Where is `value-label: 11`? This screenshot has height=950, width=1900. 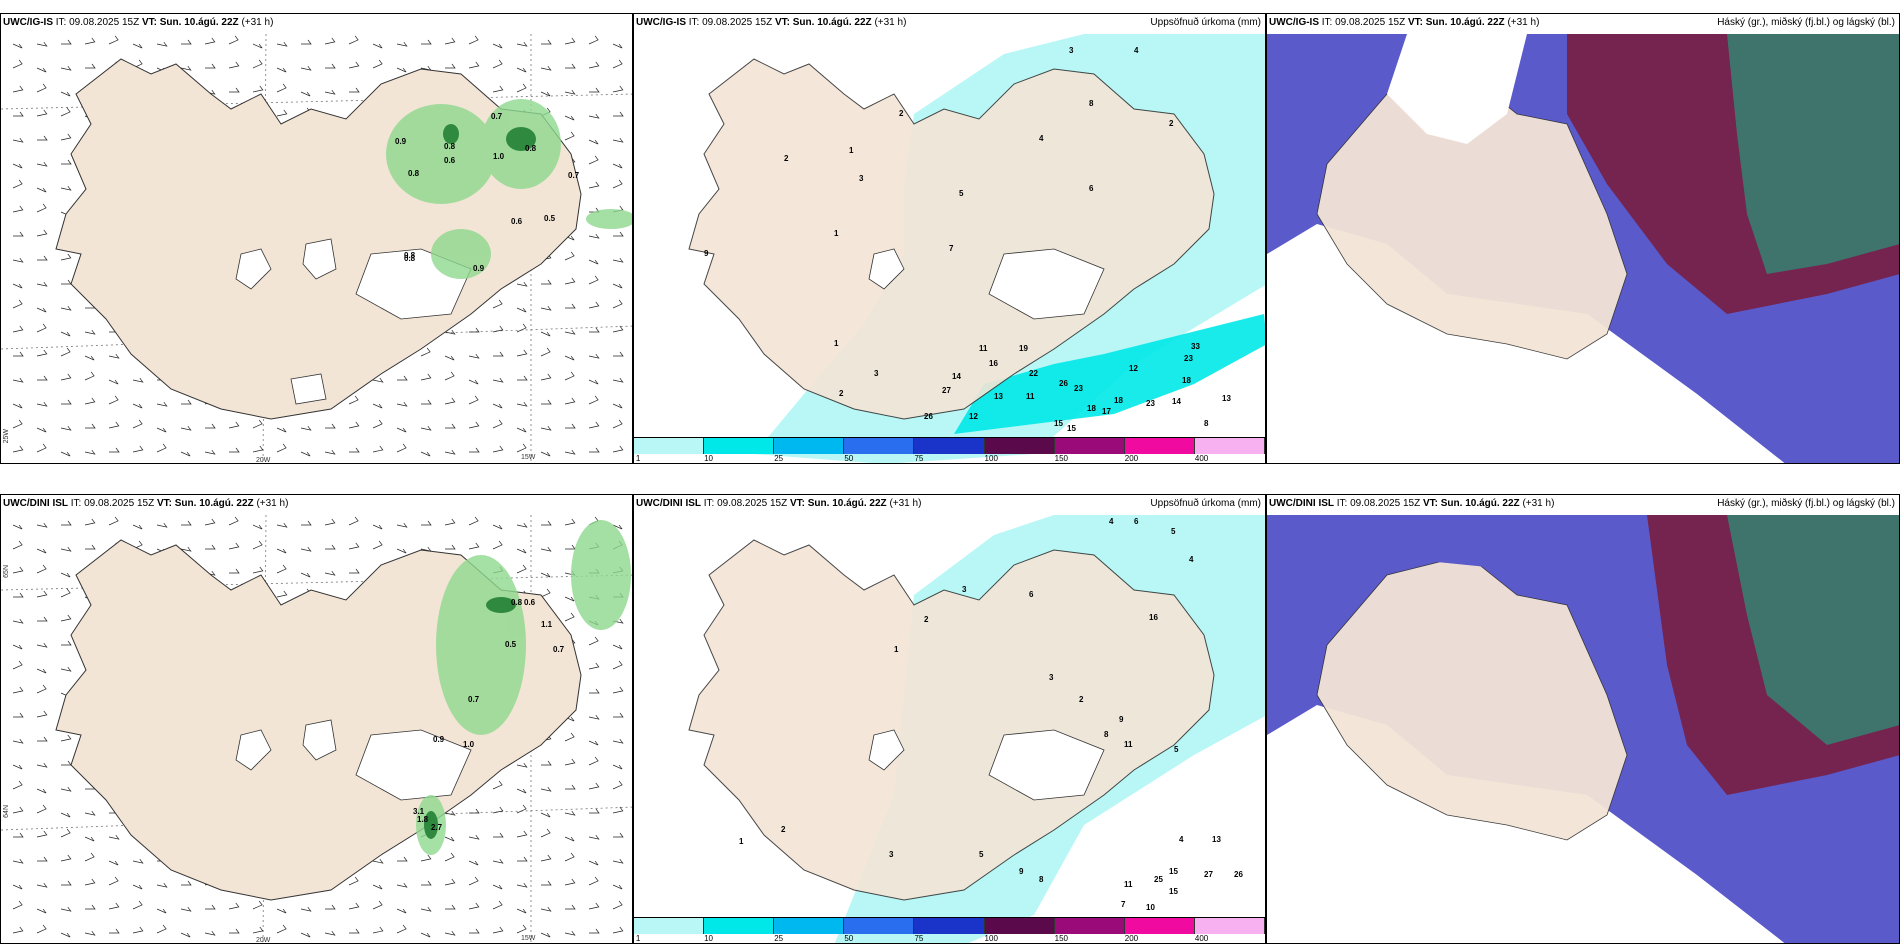
value-label: 11 is located at coordinates (1030, 396).